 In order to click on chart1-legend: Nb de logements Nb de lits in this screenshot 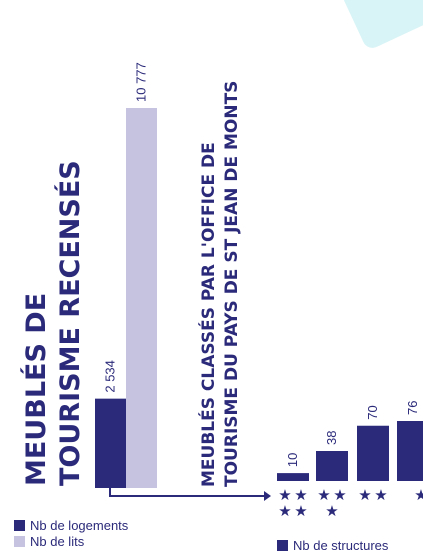, I will do `click(71, 533)`.